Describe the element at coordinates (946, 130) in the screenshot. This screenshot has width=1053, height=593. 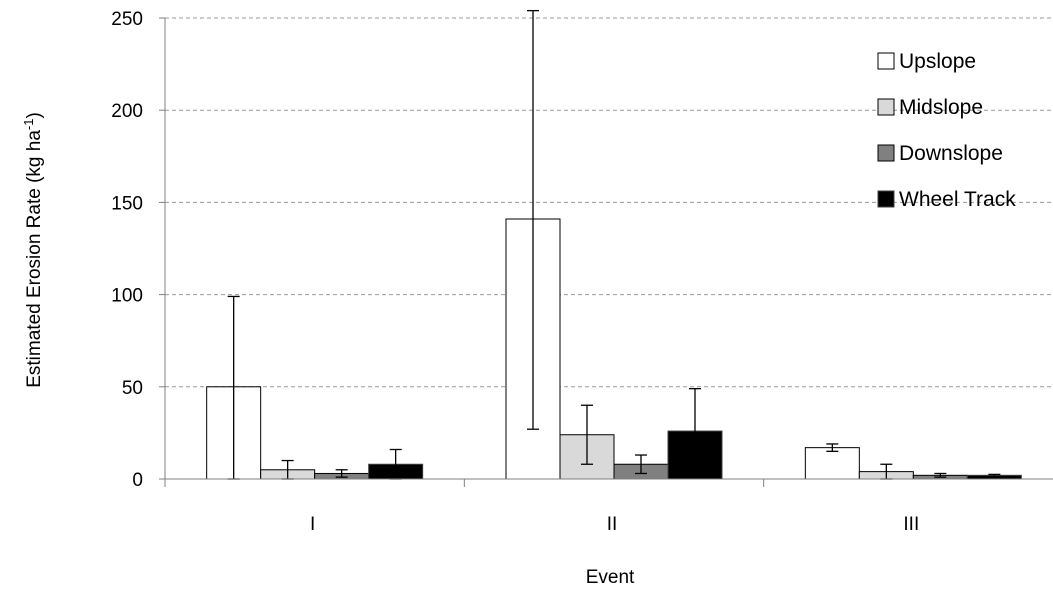
I see `legend: Upslope Midslope Downslope Wheel Track` at that location.